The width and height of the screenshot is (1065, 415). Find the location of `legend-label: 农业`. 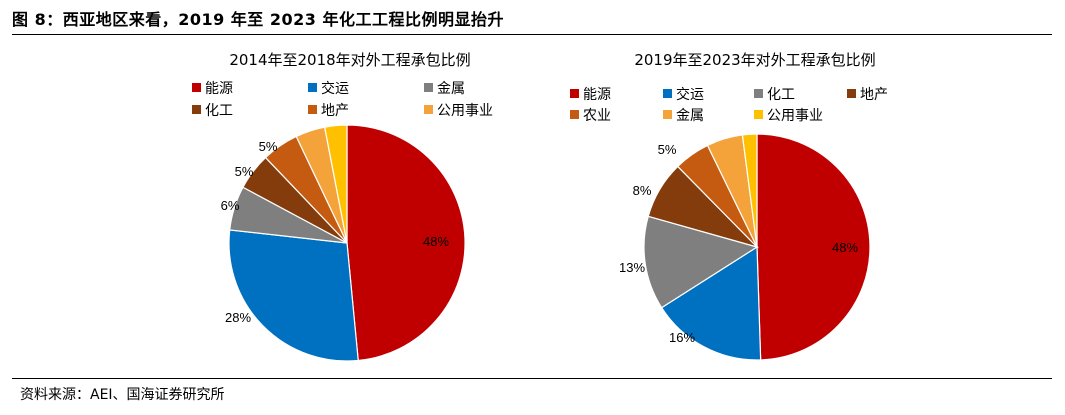

legend-label: 农业 is located at coordinates (597, 116).